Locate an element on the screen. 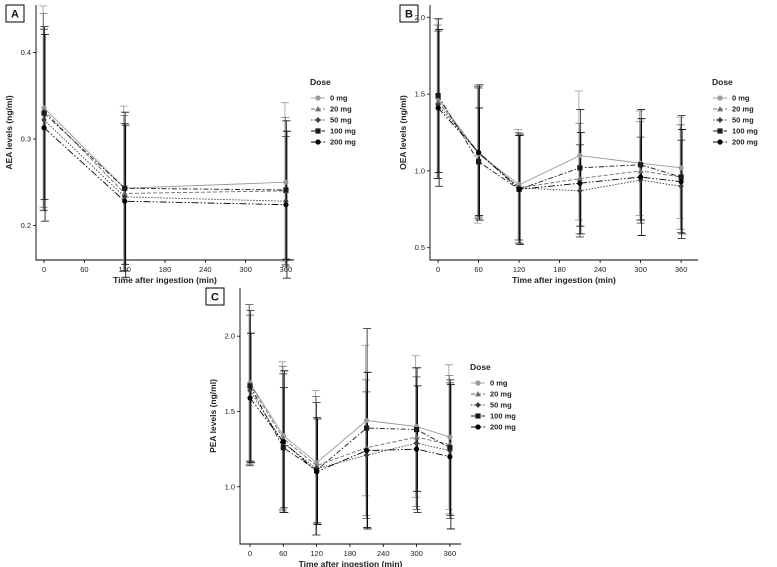  y-tick-label: 0.5 is located at coordinates (420, 247).